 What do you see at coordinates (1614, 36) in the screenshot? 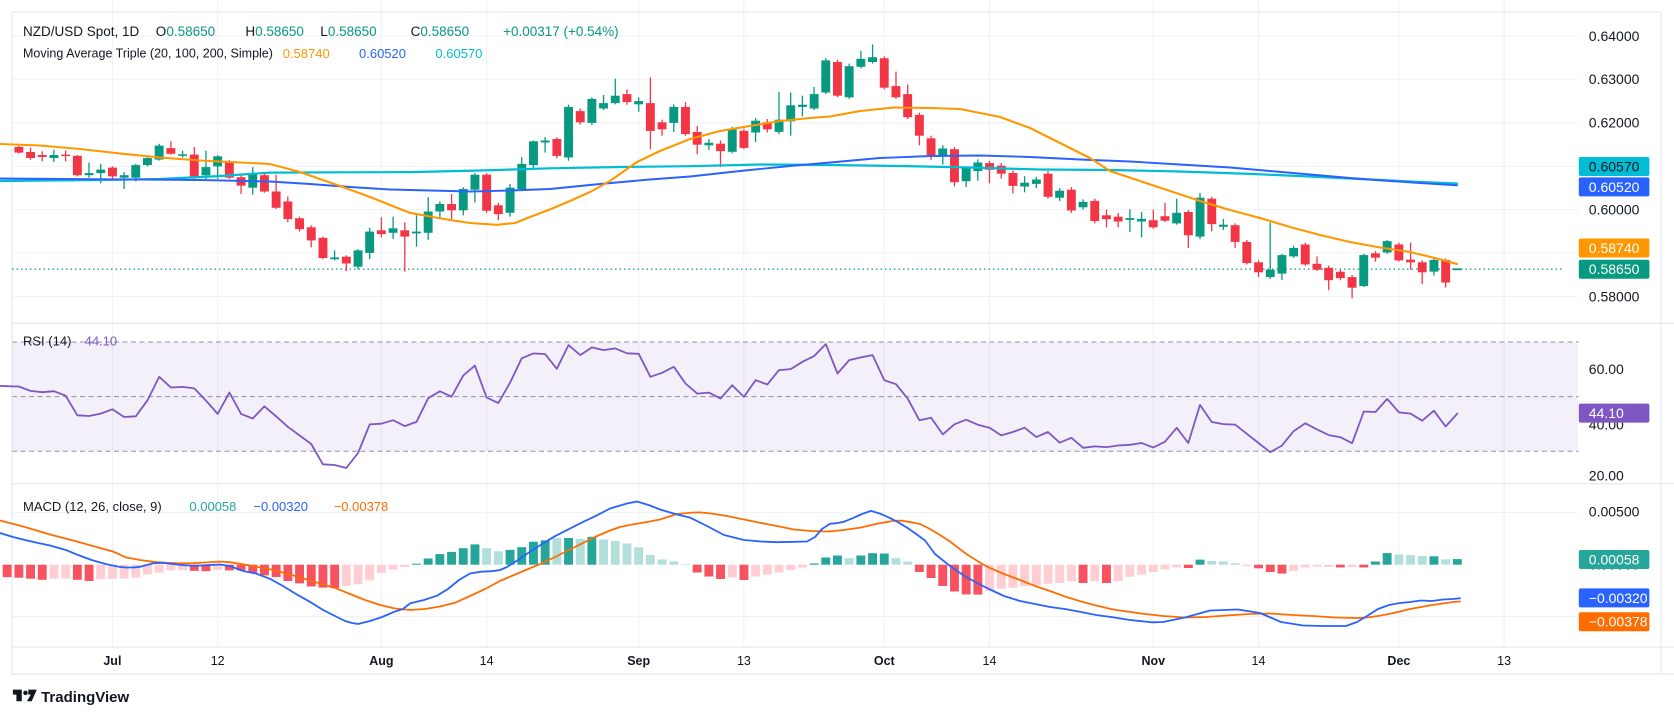
I see `svg-text: 0.64000` at bounding box center [1614, 36].